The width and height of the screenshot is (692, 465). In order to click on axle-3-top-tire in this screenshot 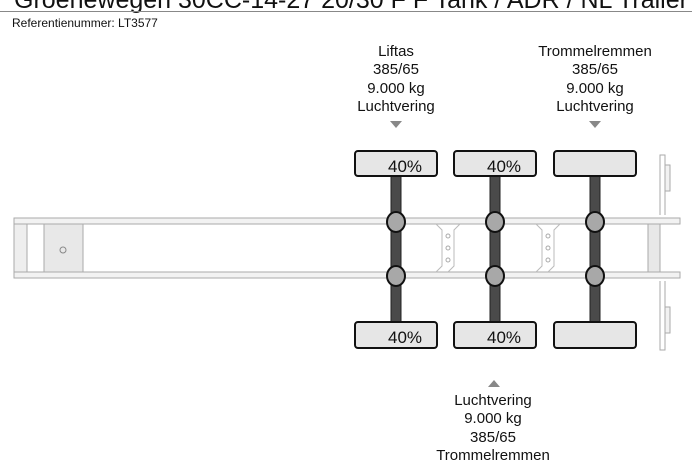, I will do `click(595, 163)`.